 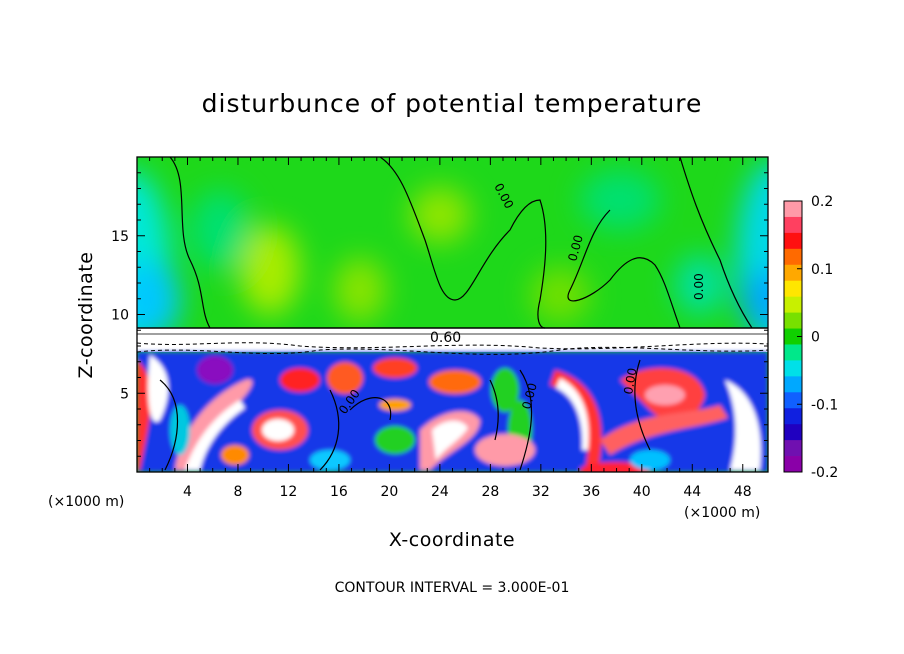 I want to click on x-tick-label: 44, so click(x=692, y=492).